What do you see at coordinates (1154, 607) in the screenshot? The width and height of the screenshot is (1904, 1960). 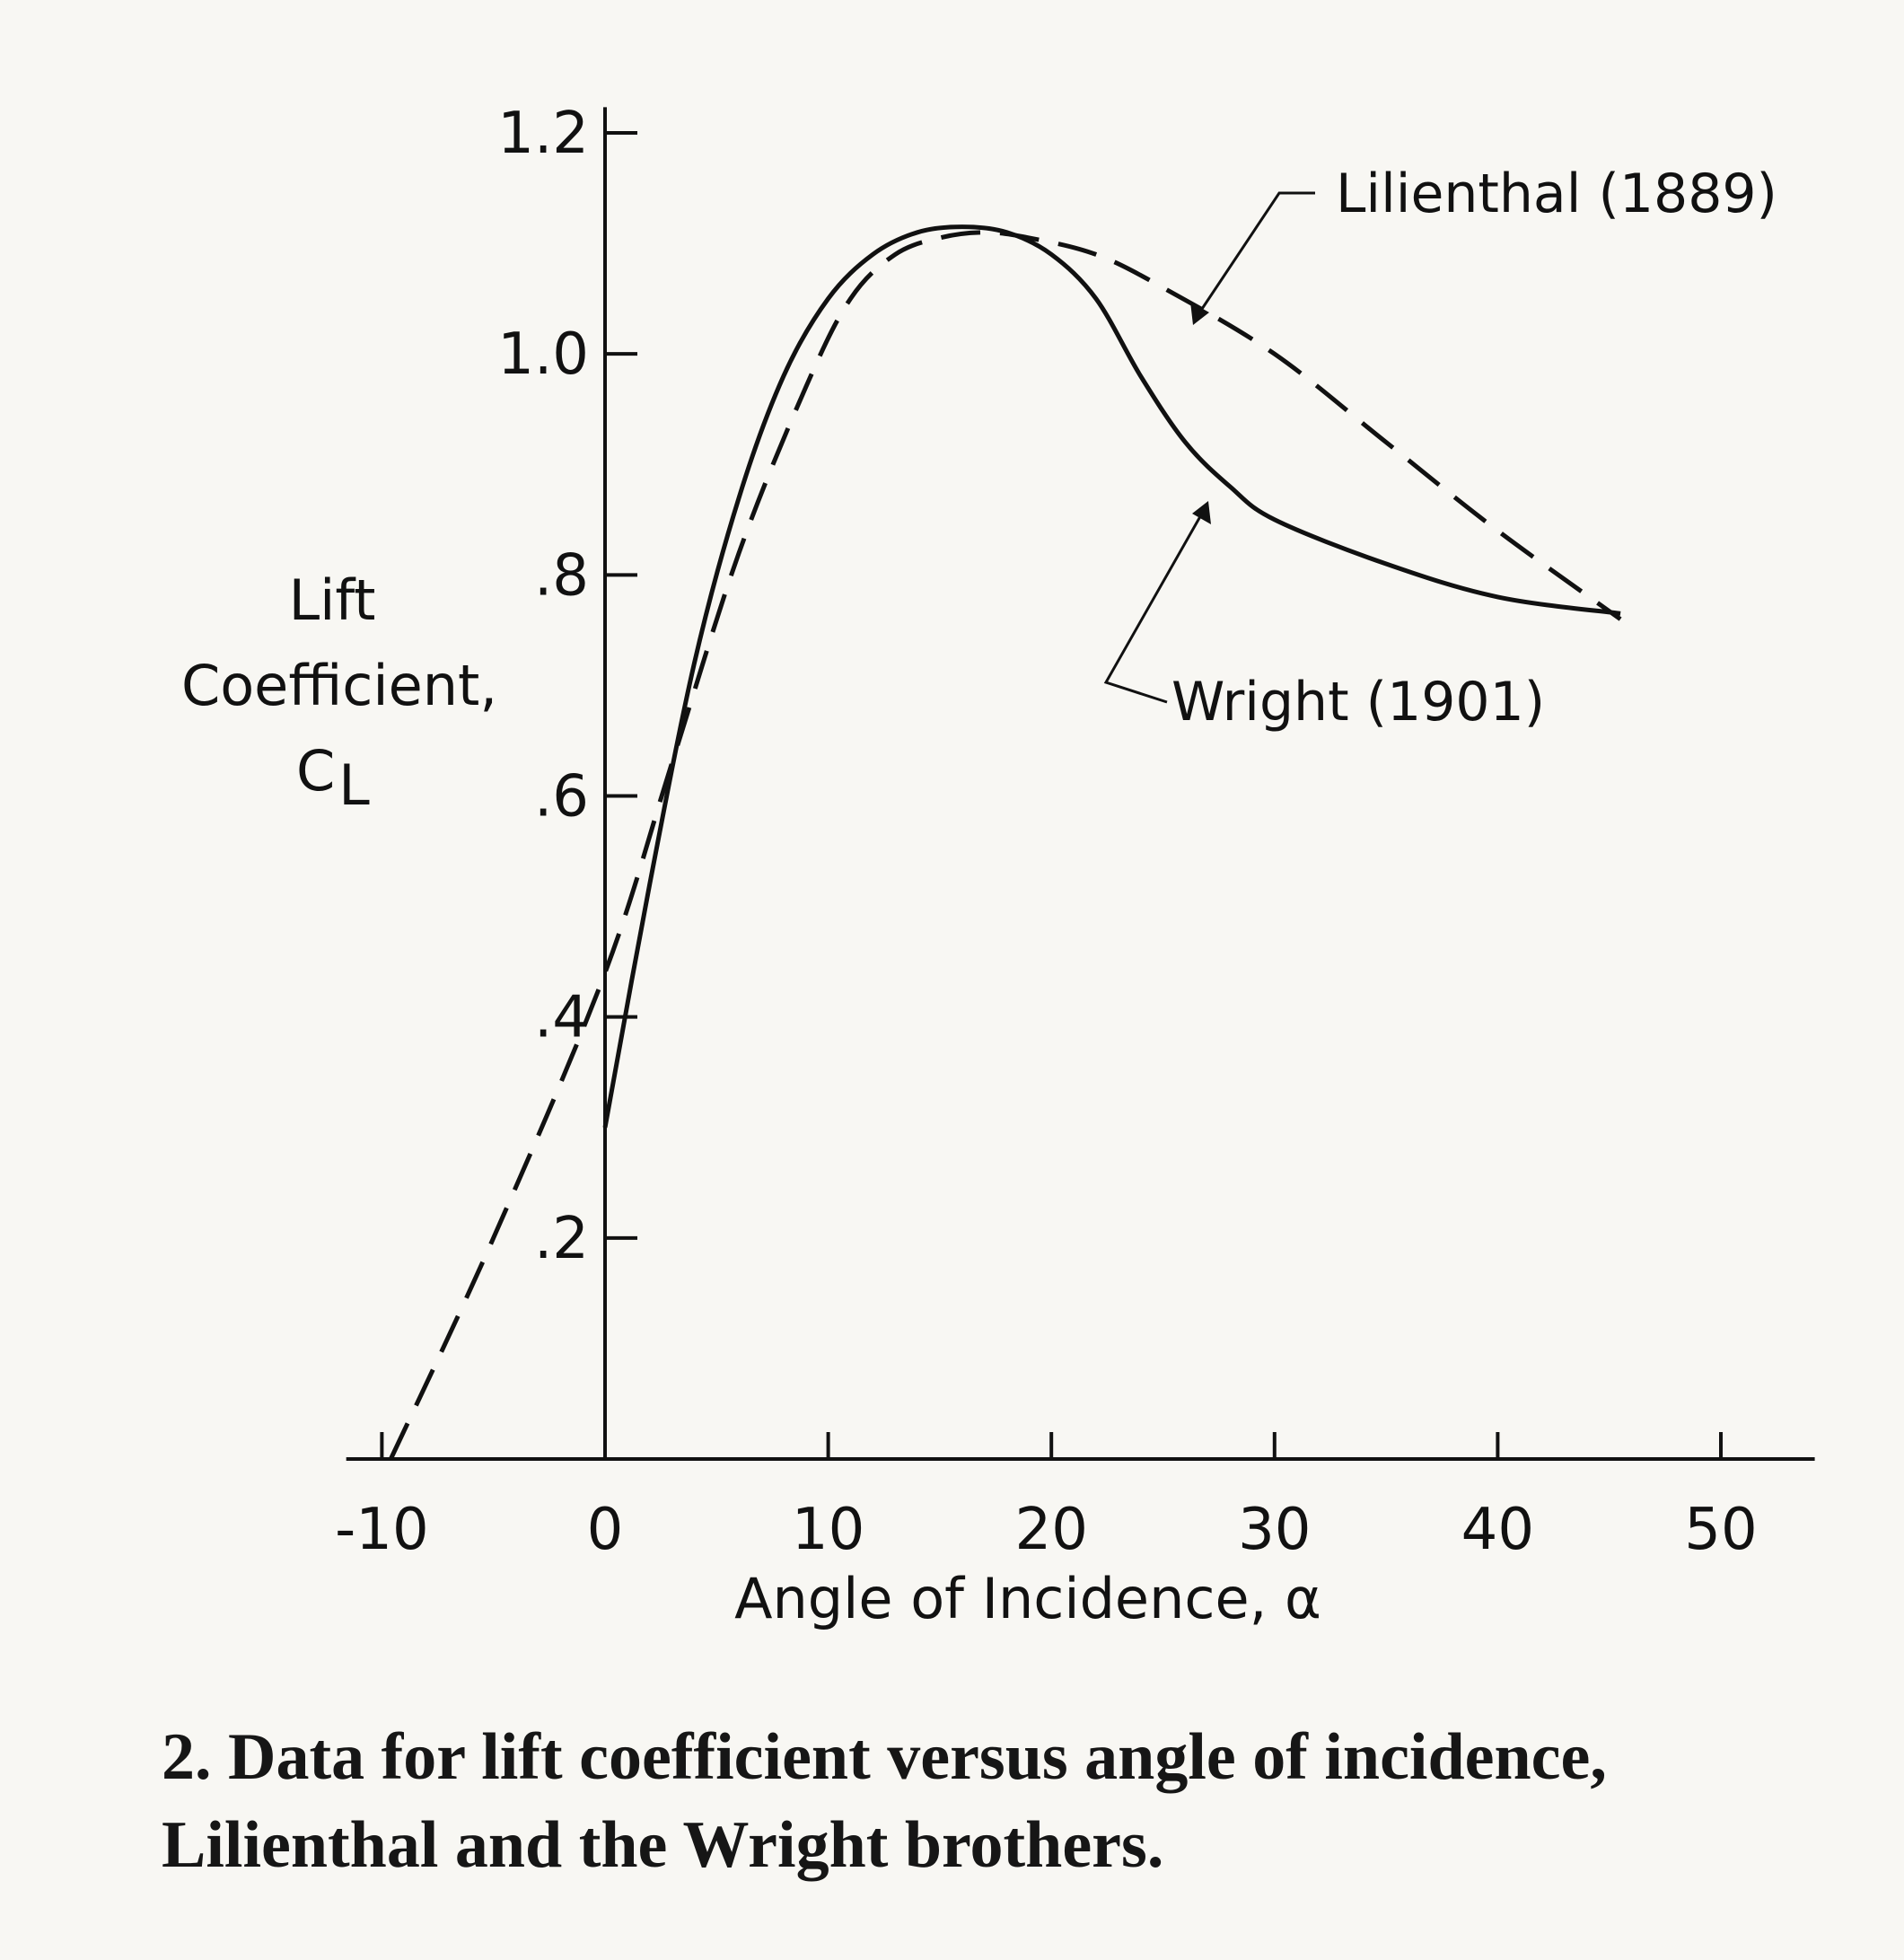 I see `leader-line-wright` at bounding box center [1154, 607].